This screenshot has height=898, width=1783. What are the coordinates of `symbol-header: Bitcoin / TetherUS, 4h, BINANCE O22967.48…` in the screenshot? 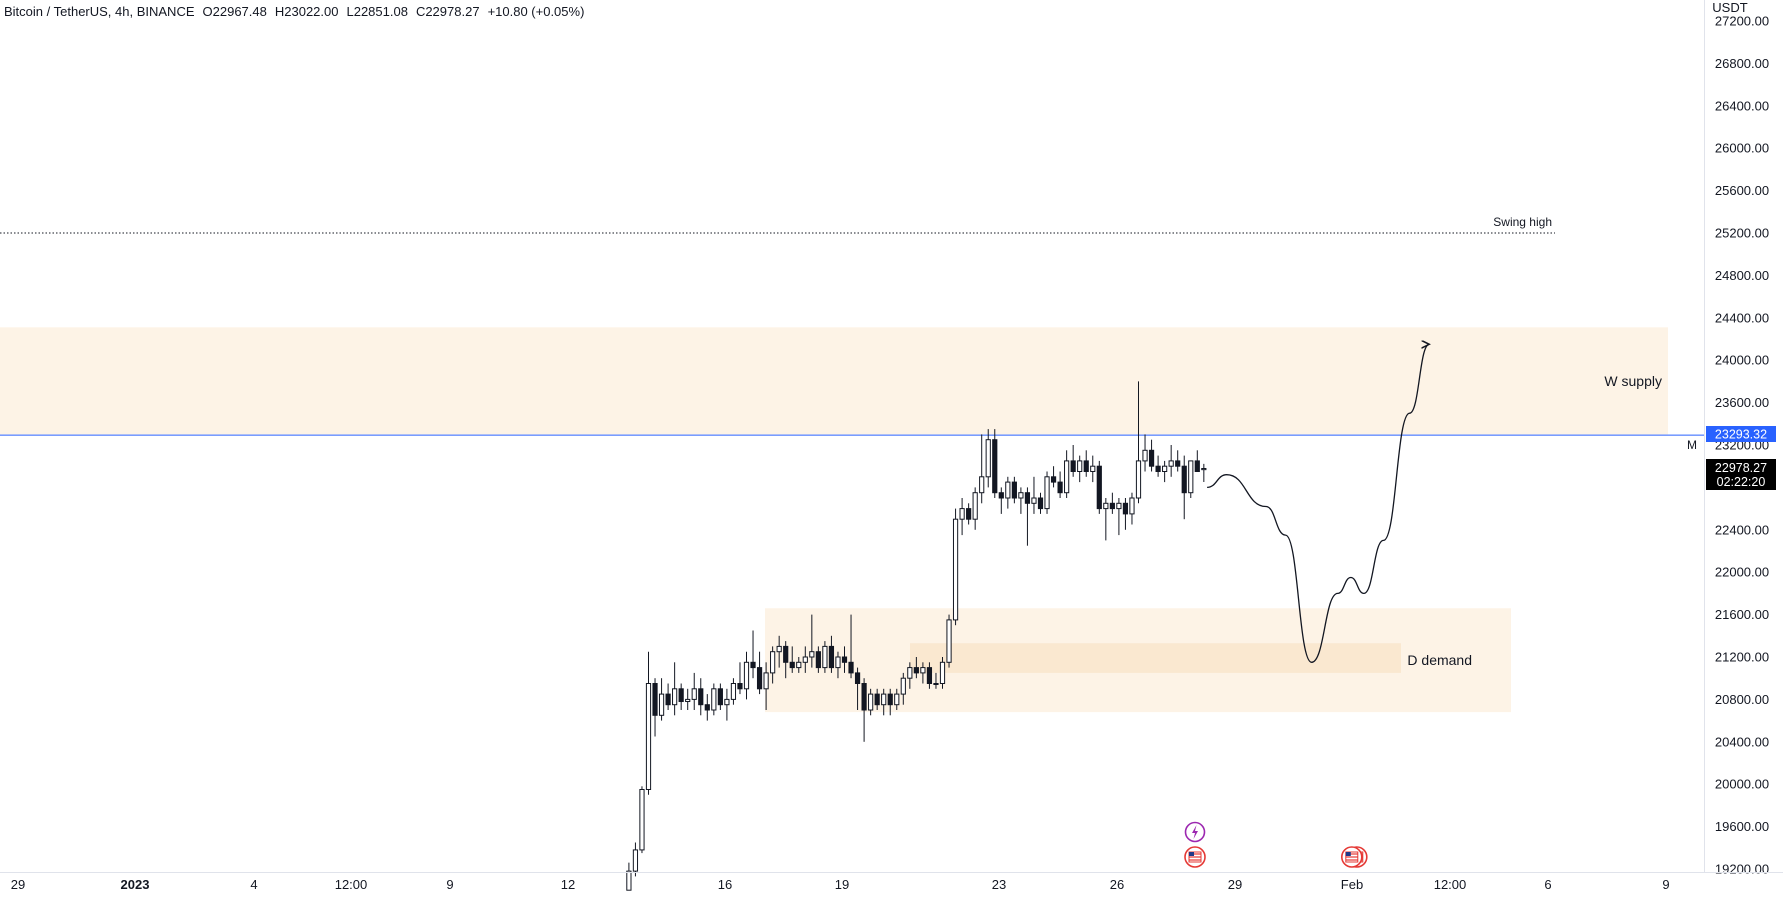 It's located at (298, 11).